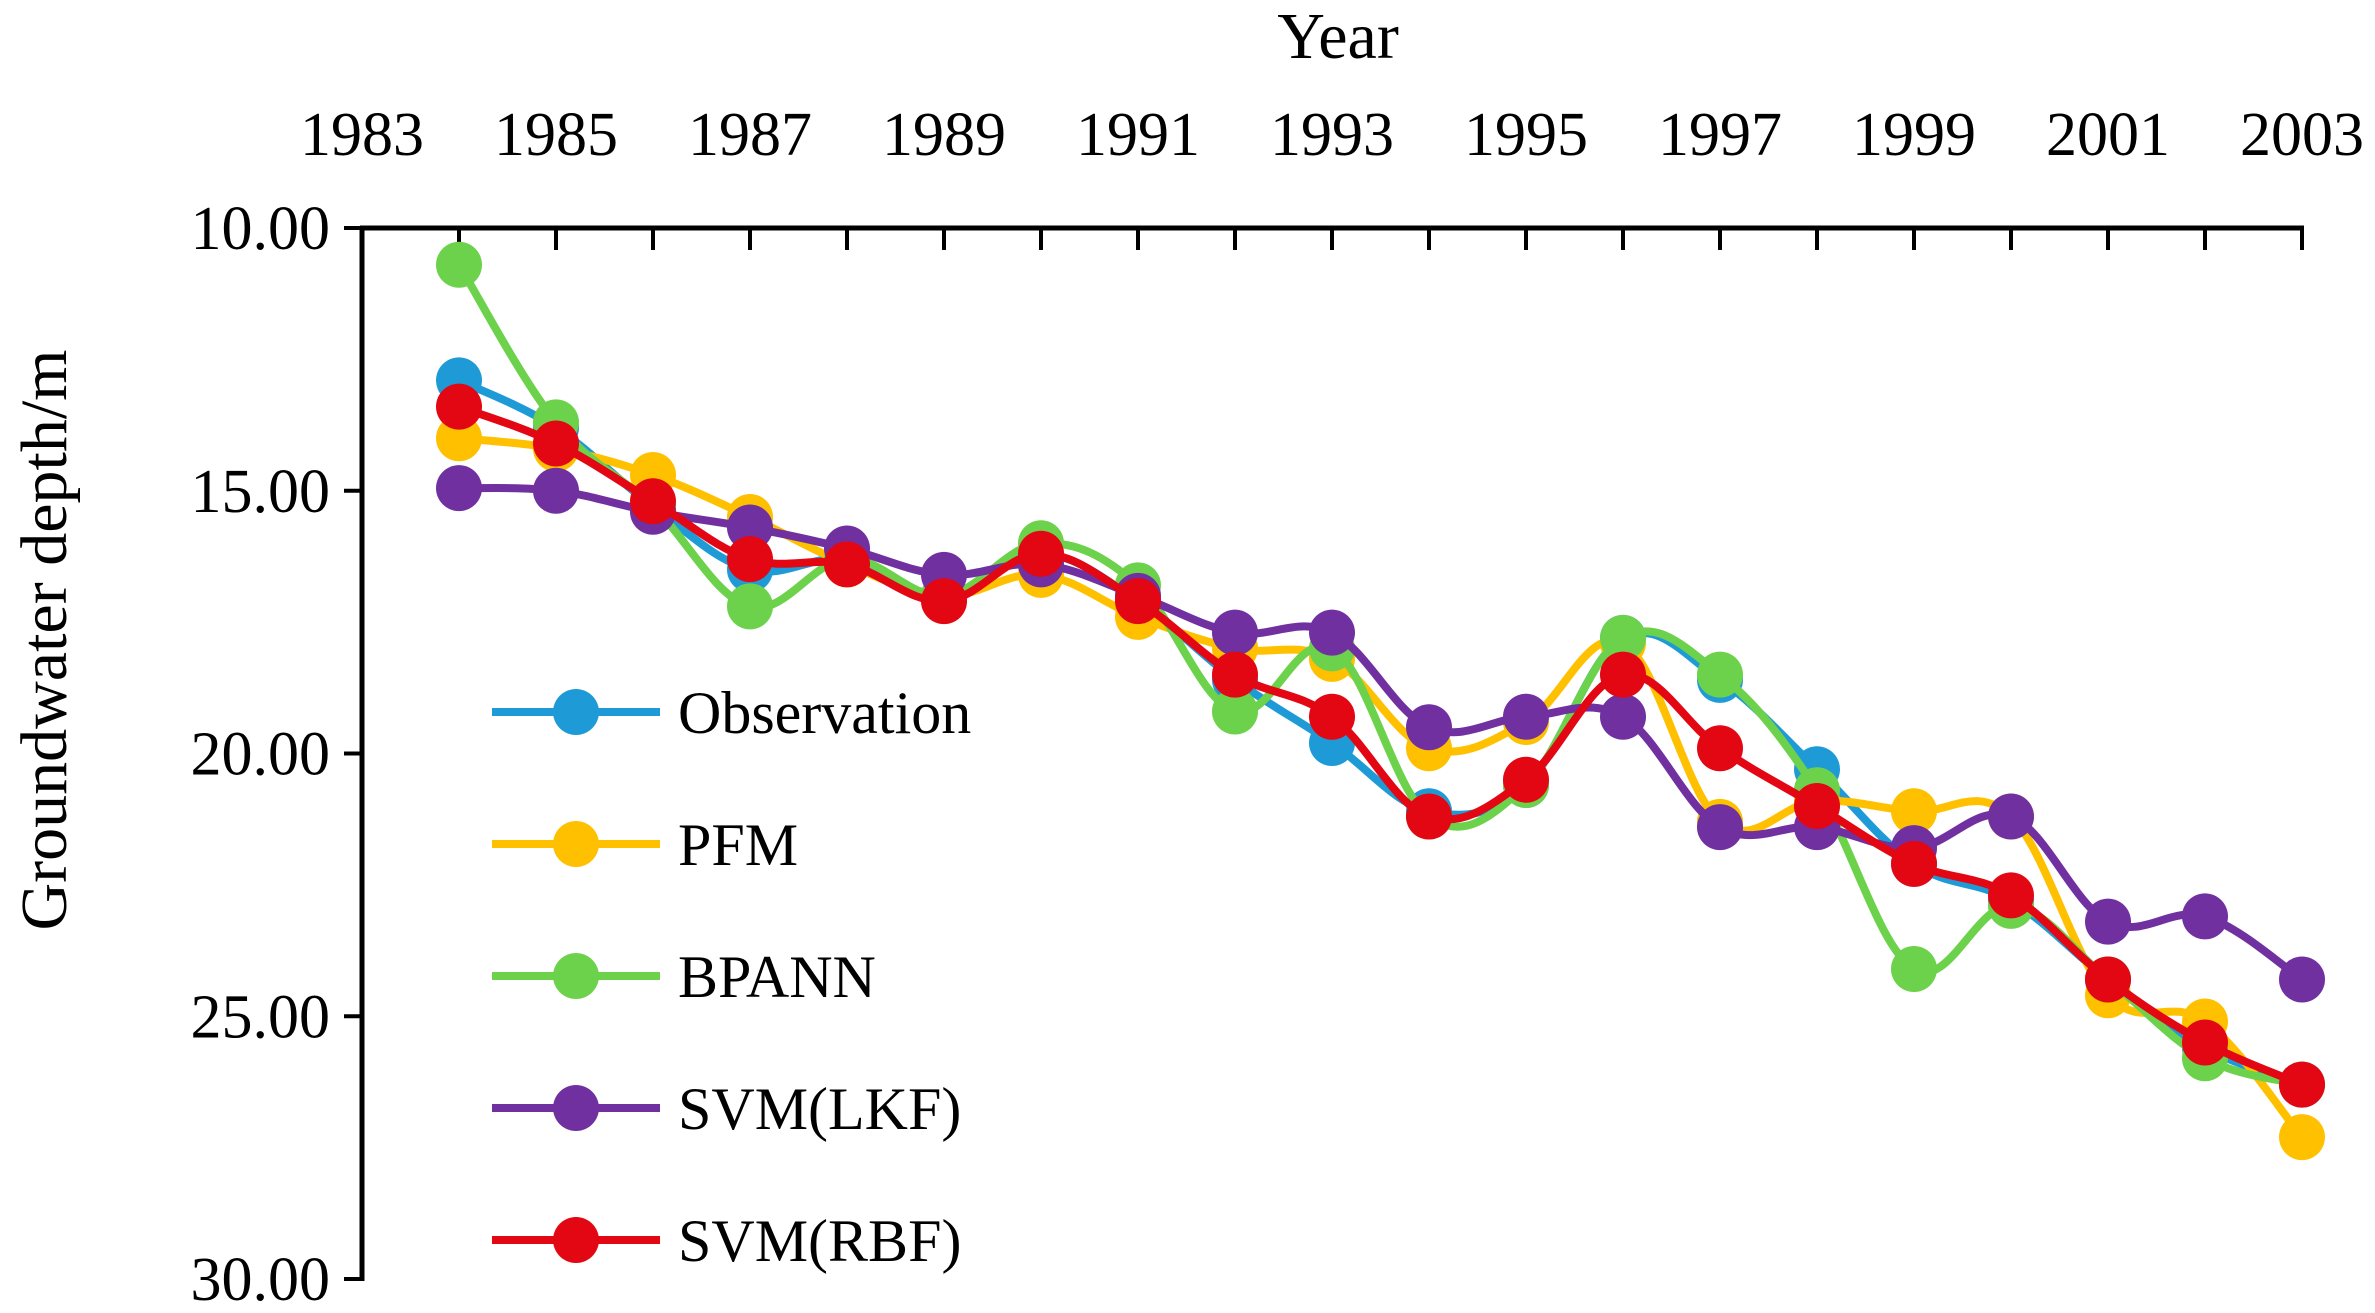 The width and height of the screenshot is (2375, 1313). I want to click on legend-marker-observation, so click(576, 712).